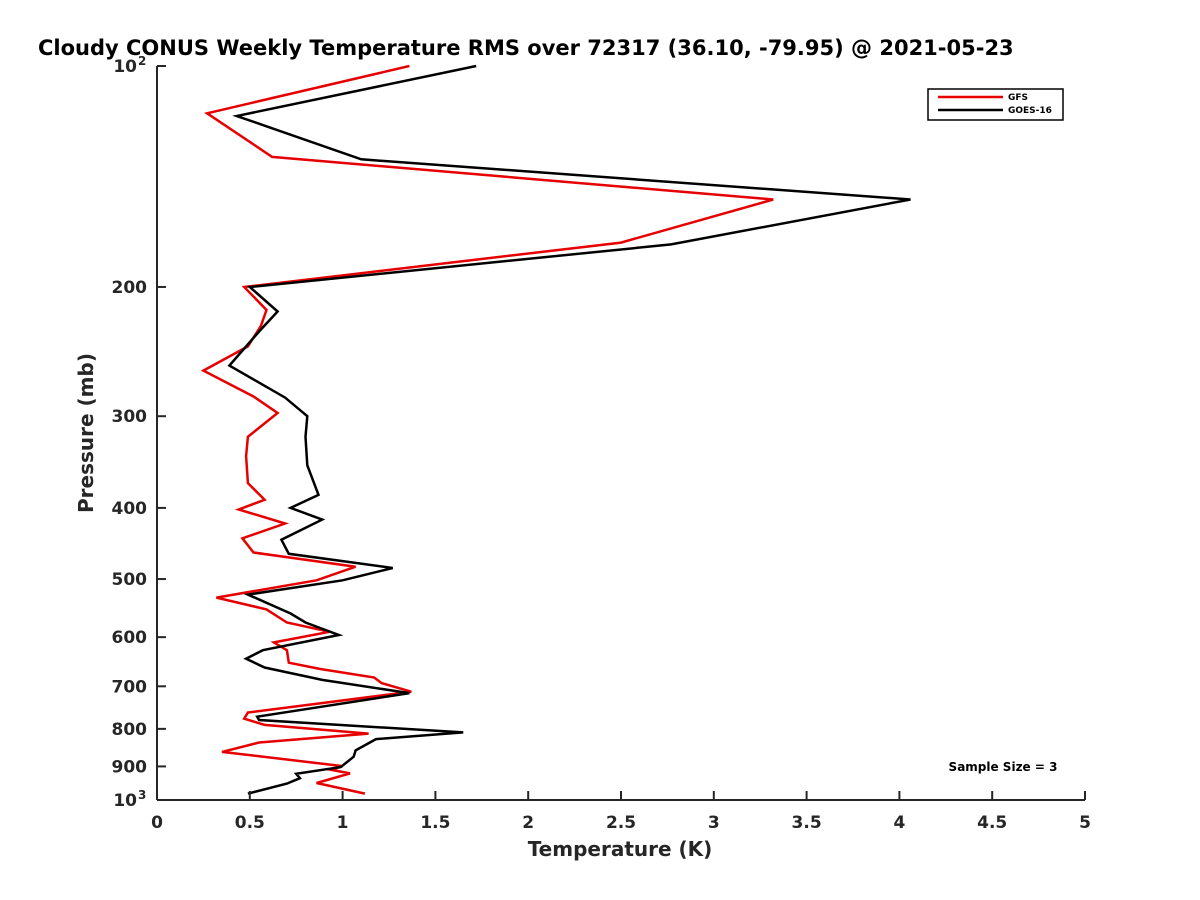 The image size is (1200, 900). What do you see at coordinates (142, 61) in the screenshot?
I see `y-tick-exponent: 2` at bounding box center [142, 61].